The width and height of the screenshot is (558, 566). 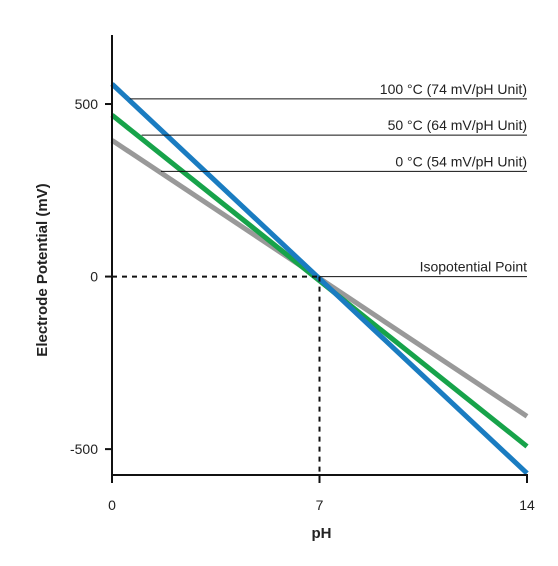 I want to click on annotation-label-t100: 100 °C (74 mV/pH Unit), so click(x=453, y=89).